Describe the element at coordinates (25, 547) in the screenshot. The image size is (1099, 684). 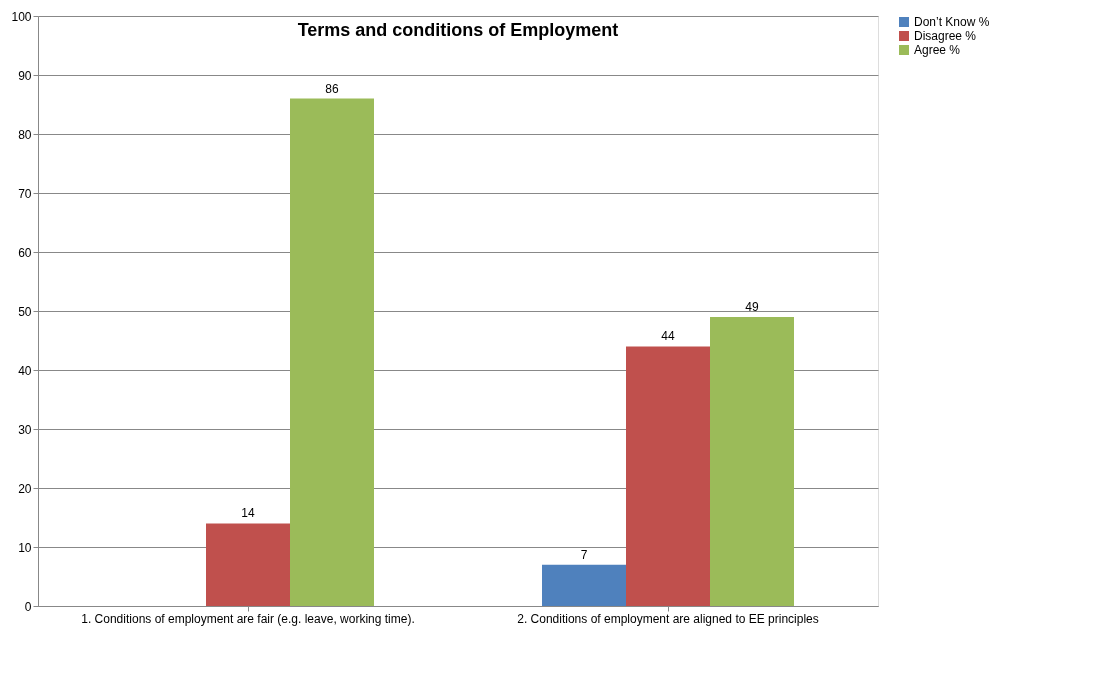
I see `y-tick-label: 10` at that location.